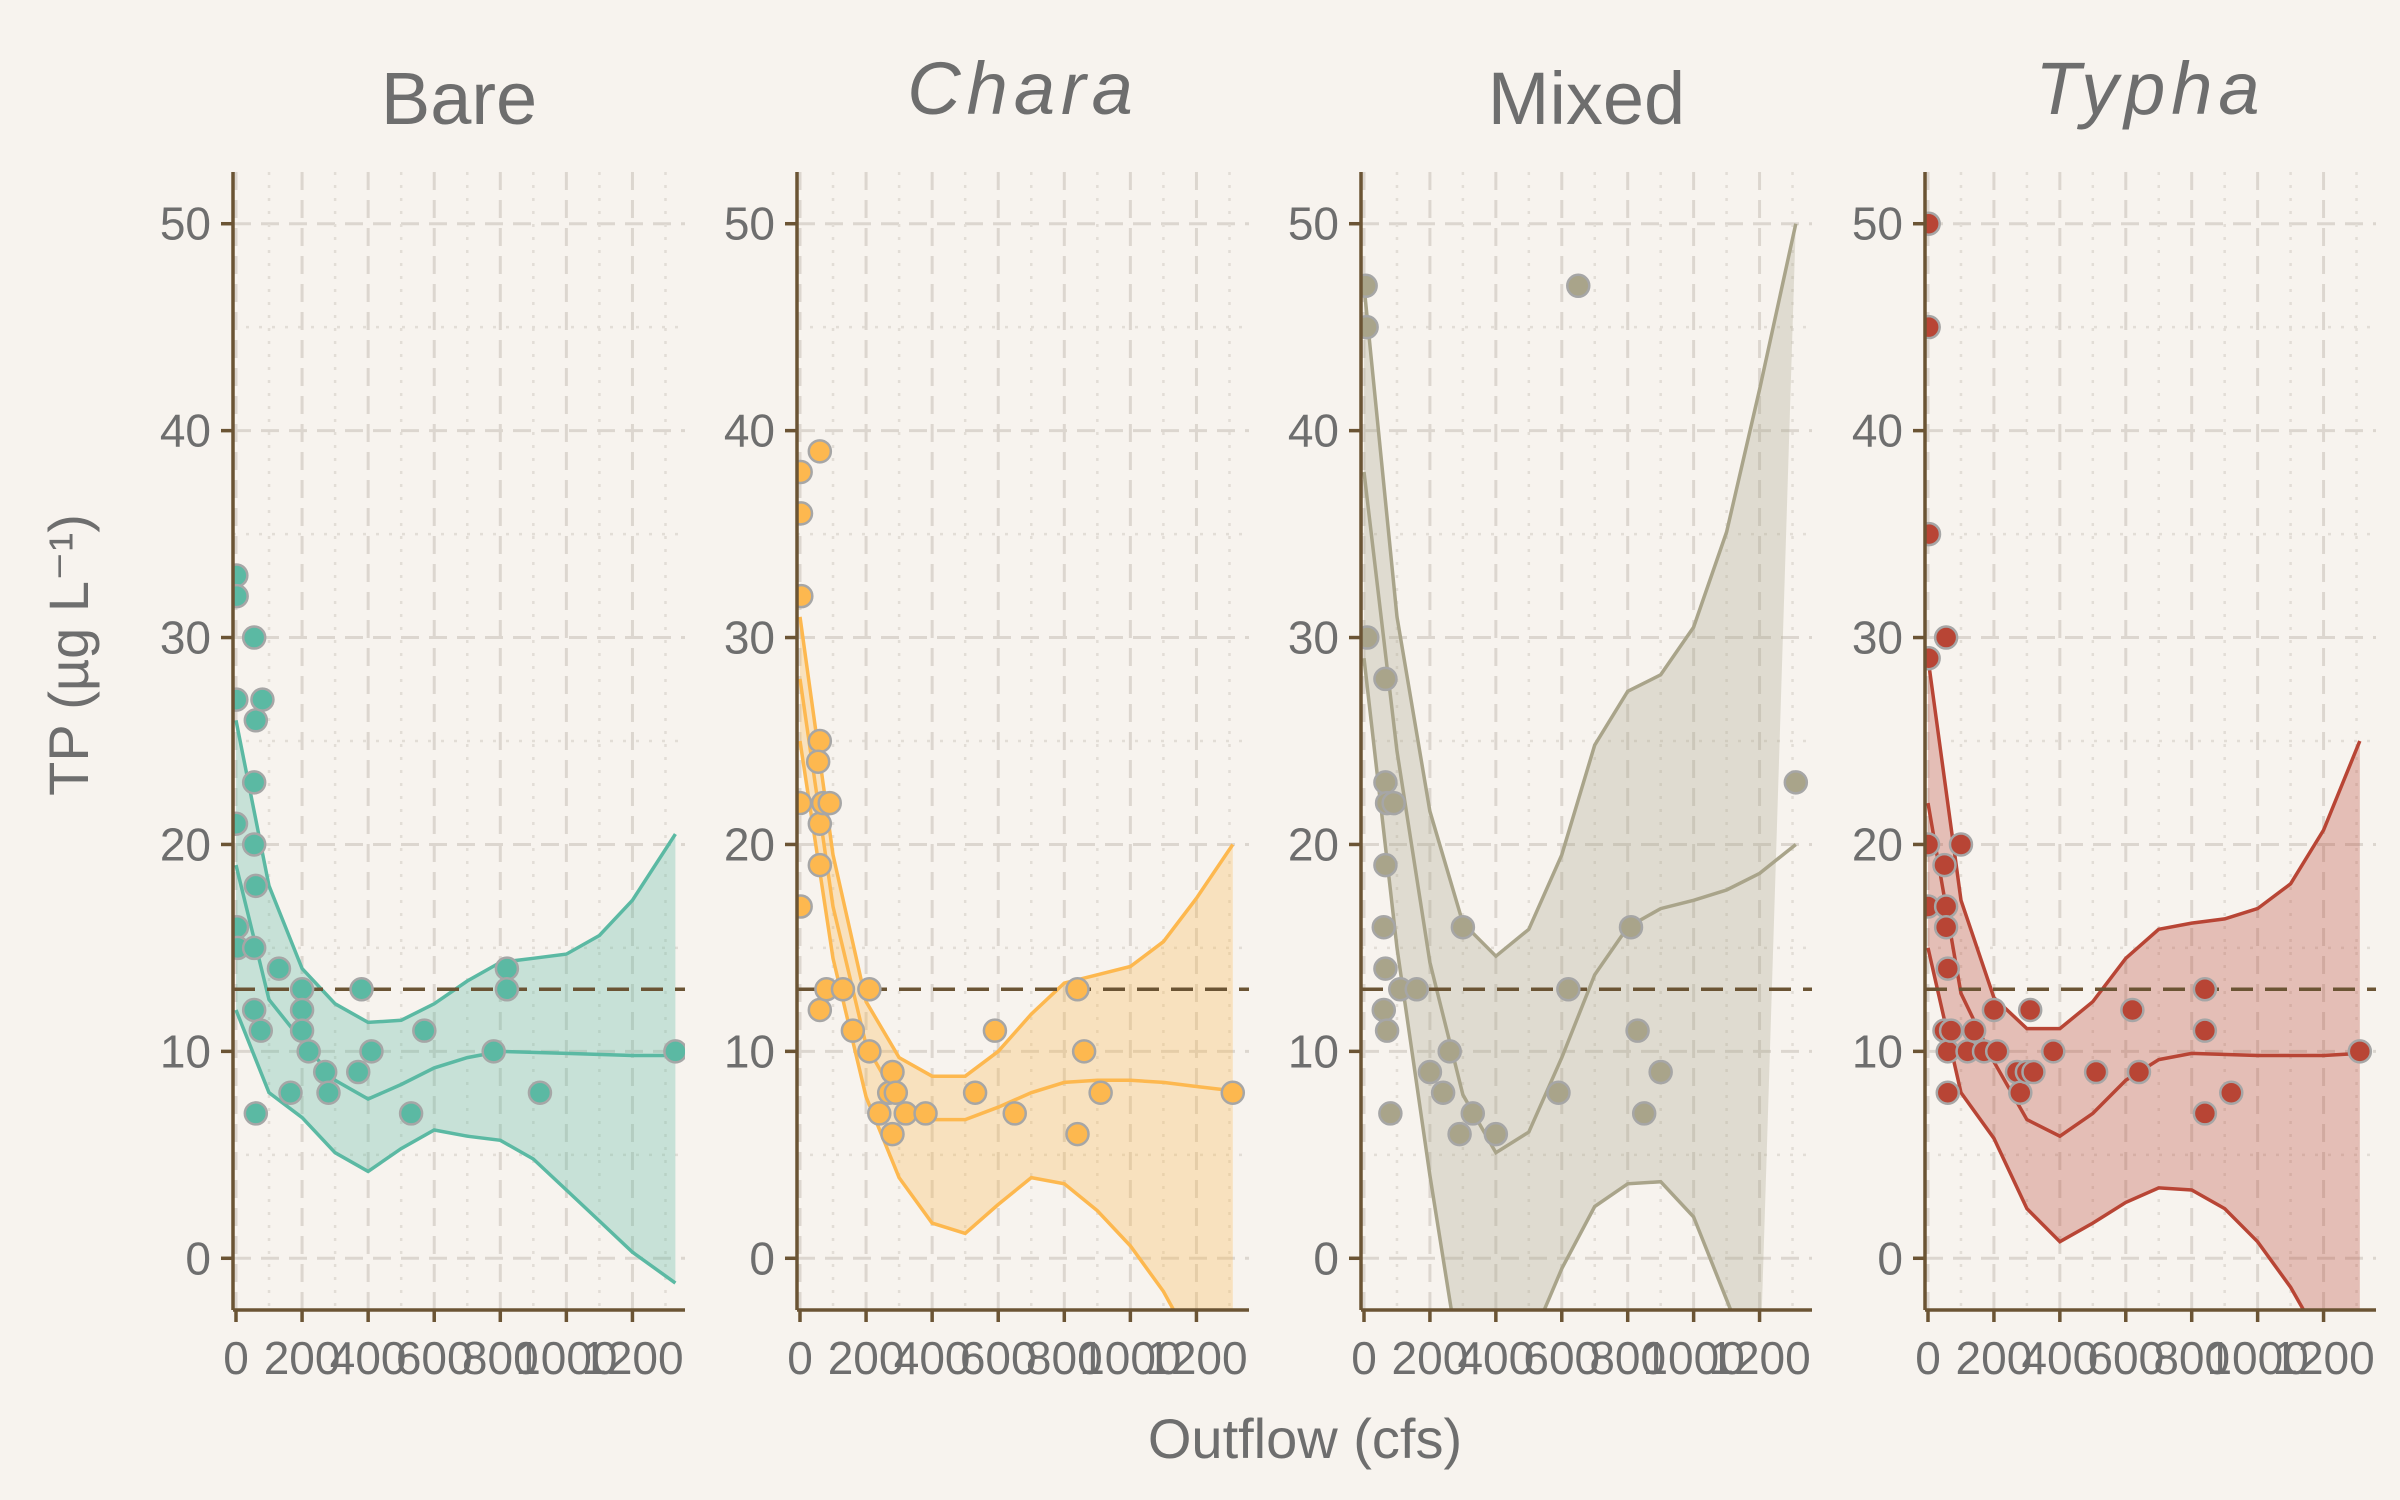 The height and width of the screenshot is (1500, 2400). I want to click on facet-title: Chara, so click(1023, 88).